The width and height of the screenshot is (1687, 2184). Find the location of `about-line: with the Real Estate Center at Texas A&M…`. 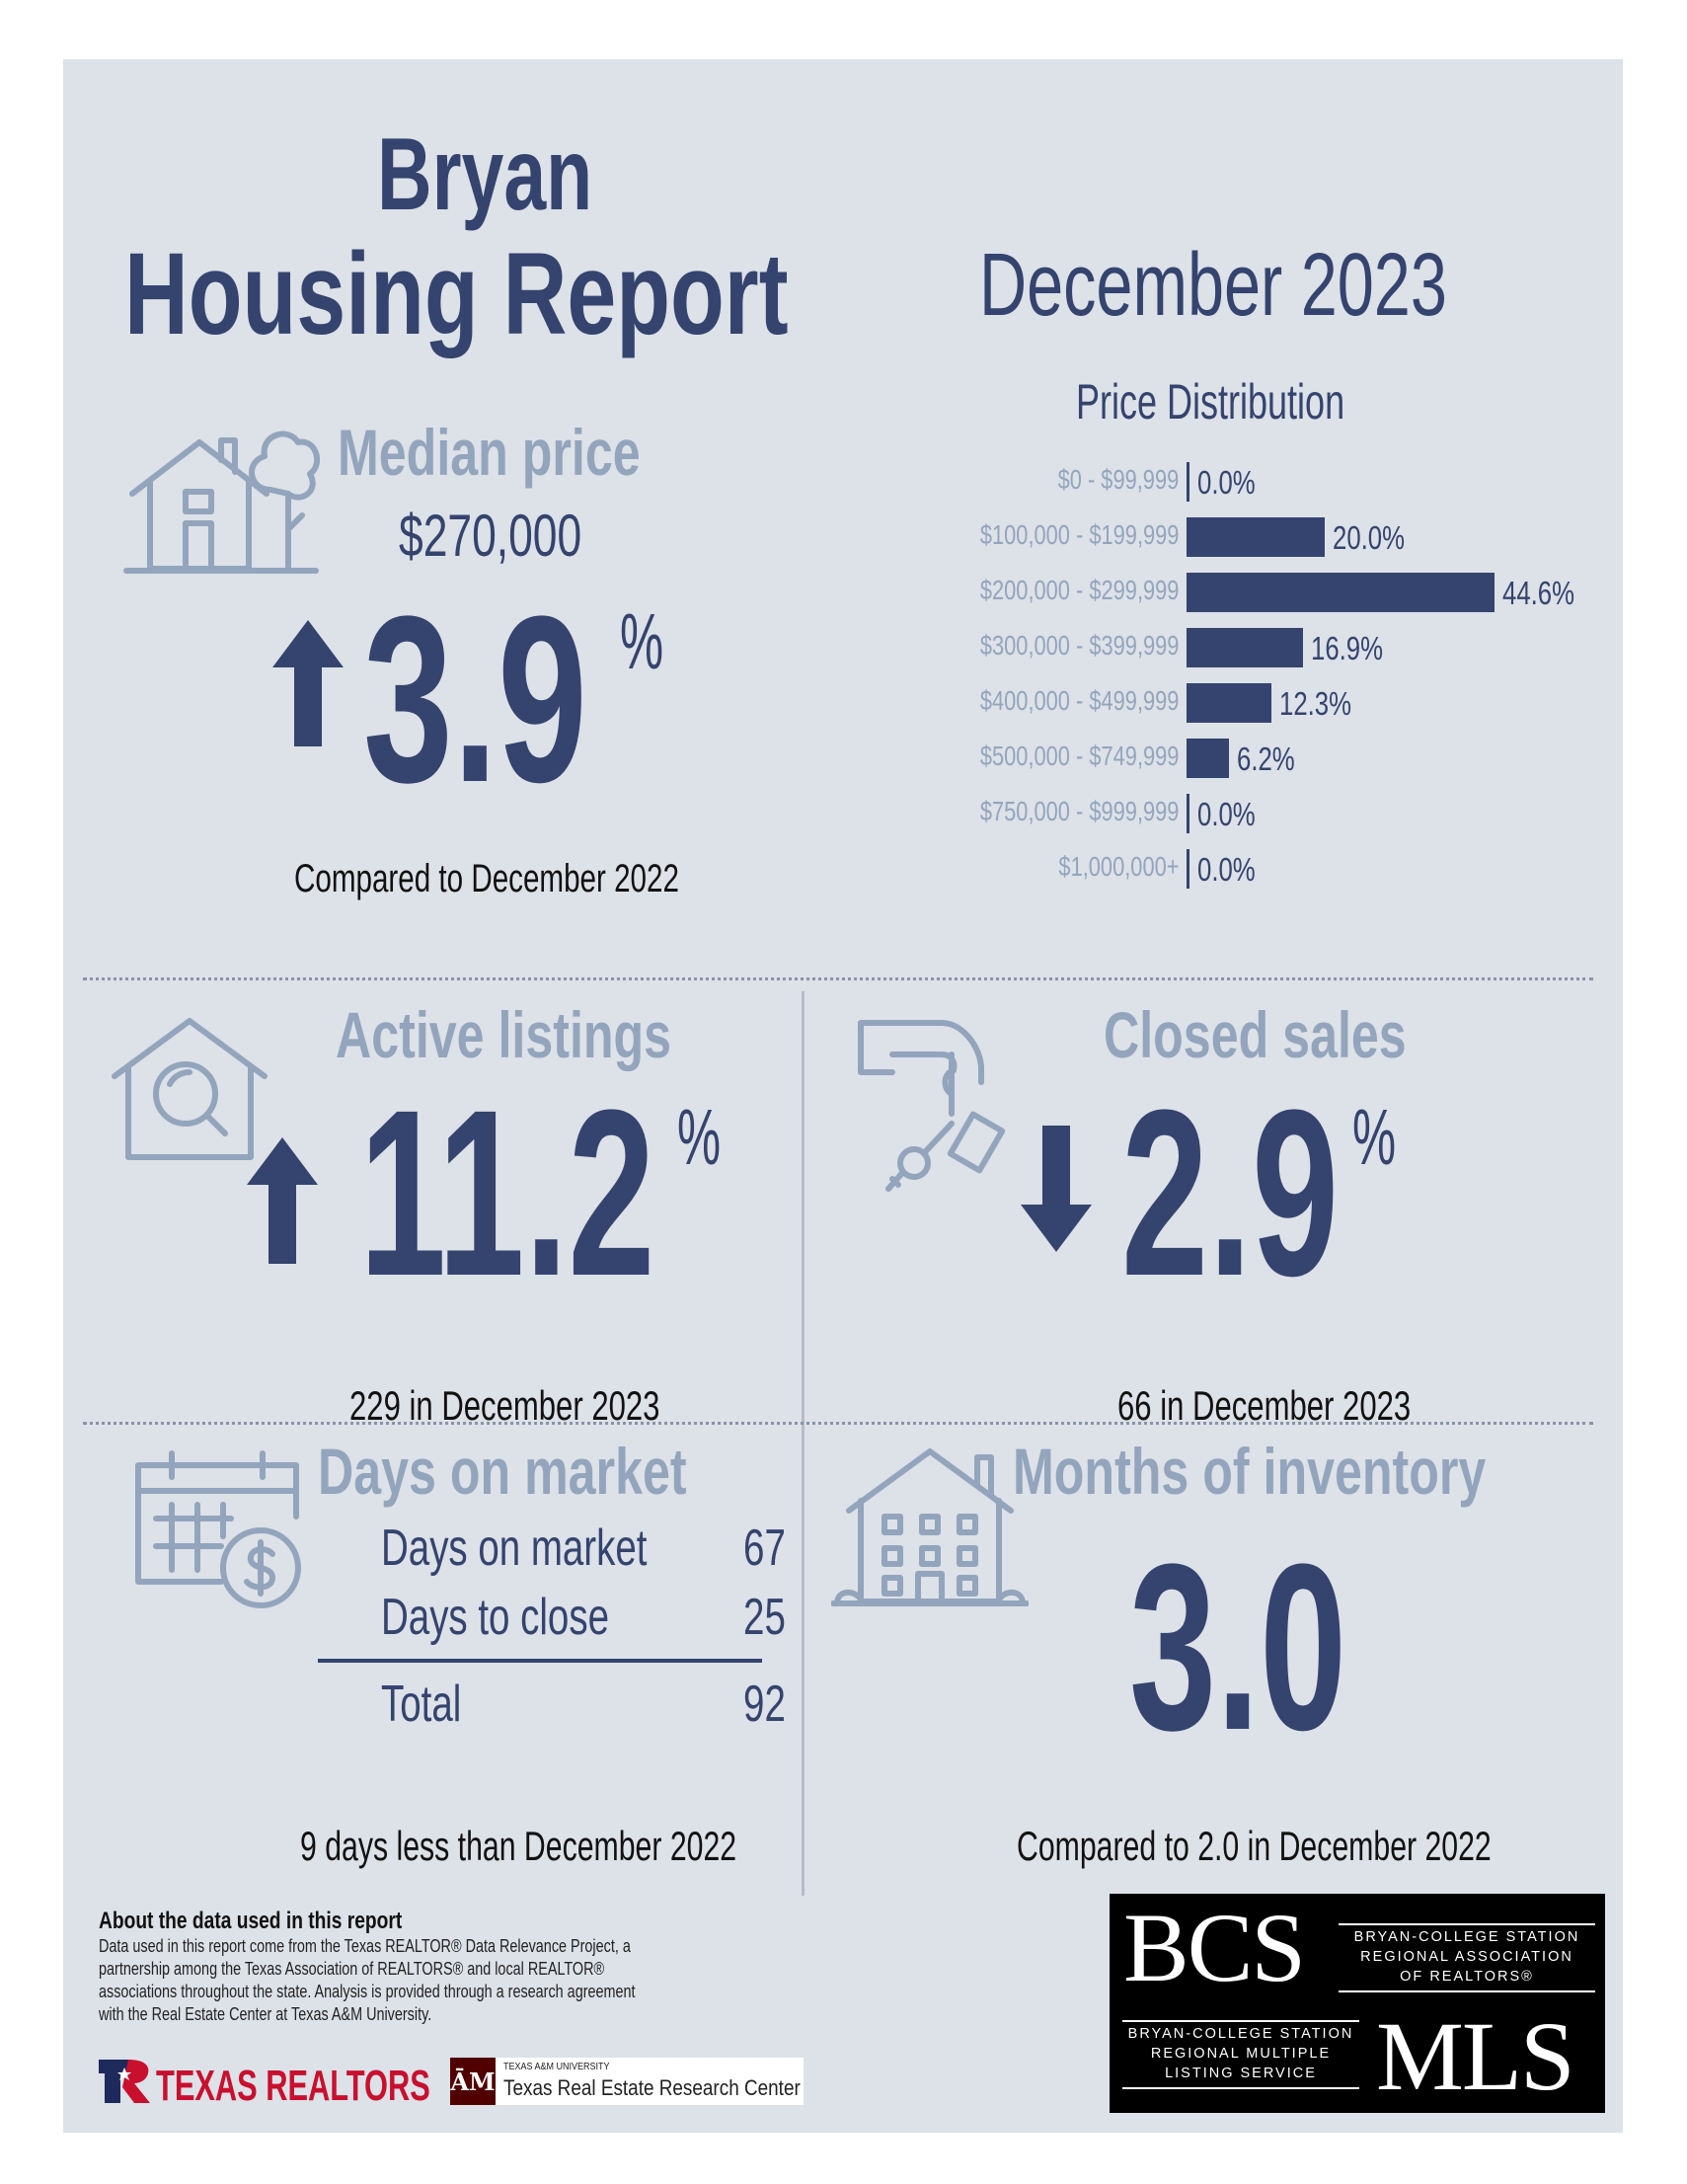

about-line: with the Real Estate Center at Texas A&M… is located at coordinates (265, 2014).